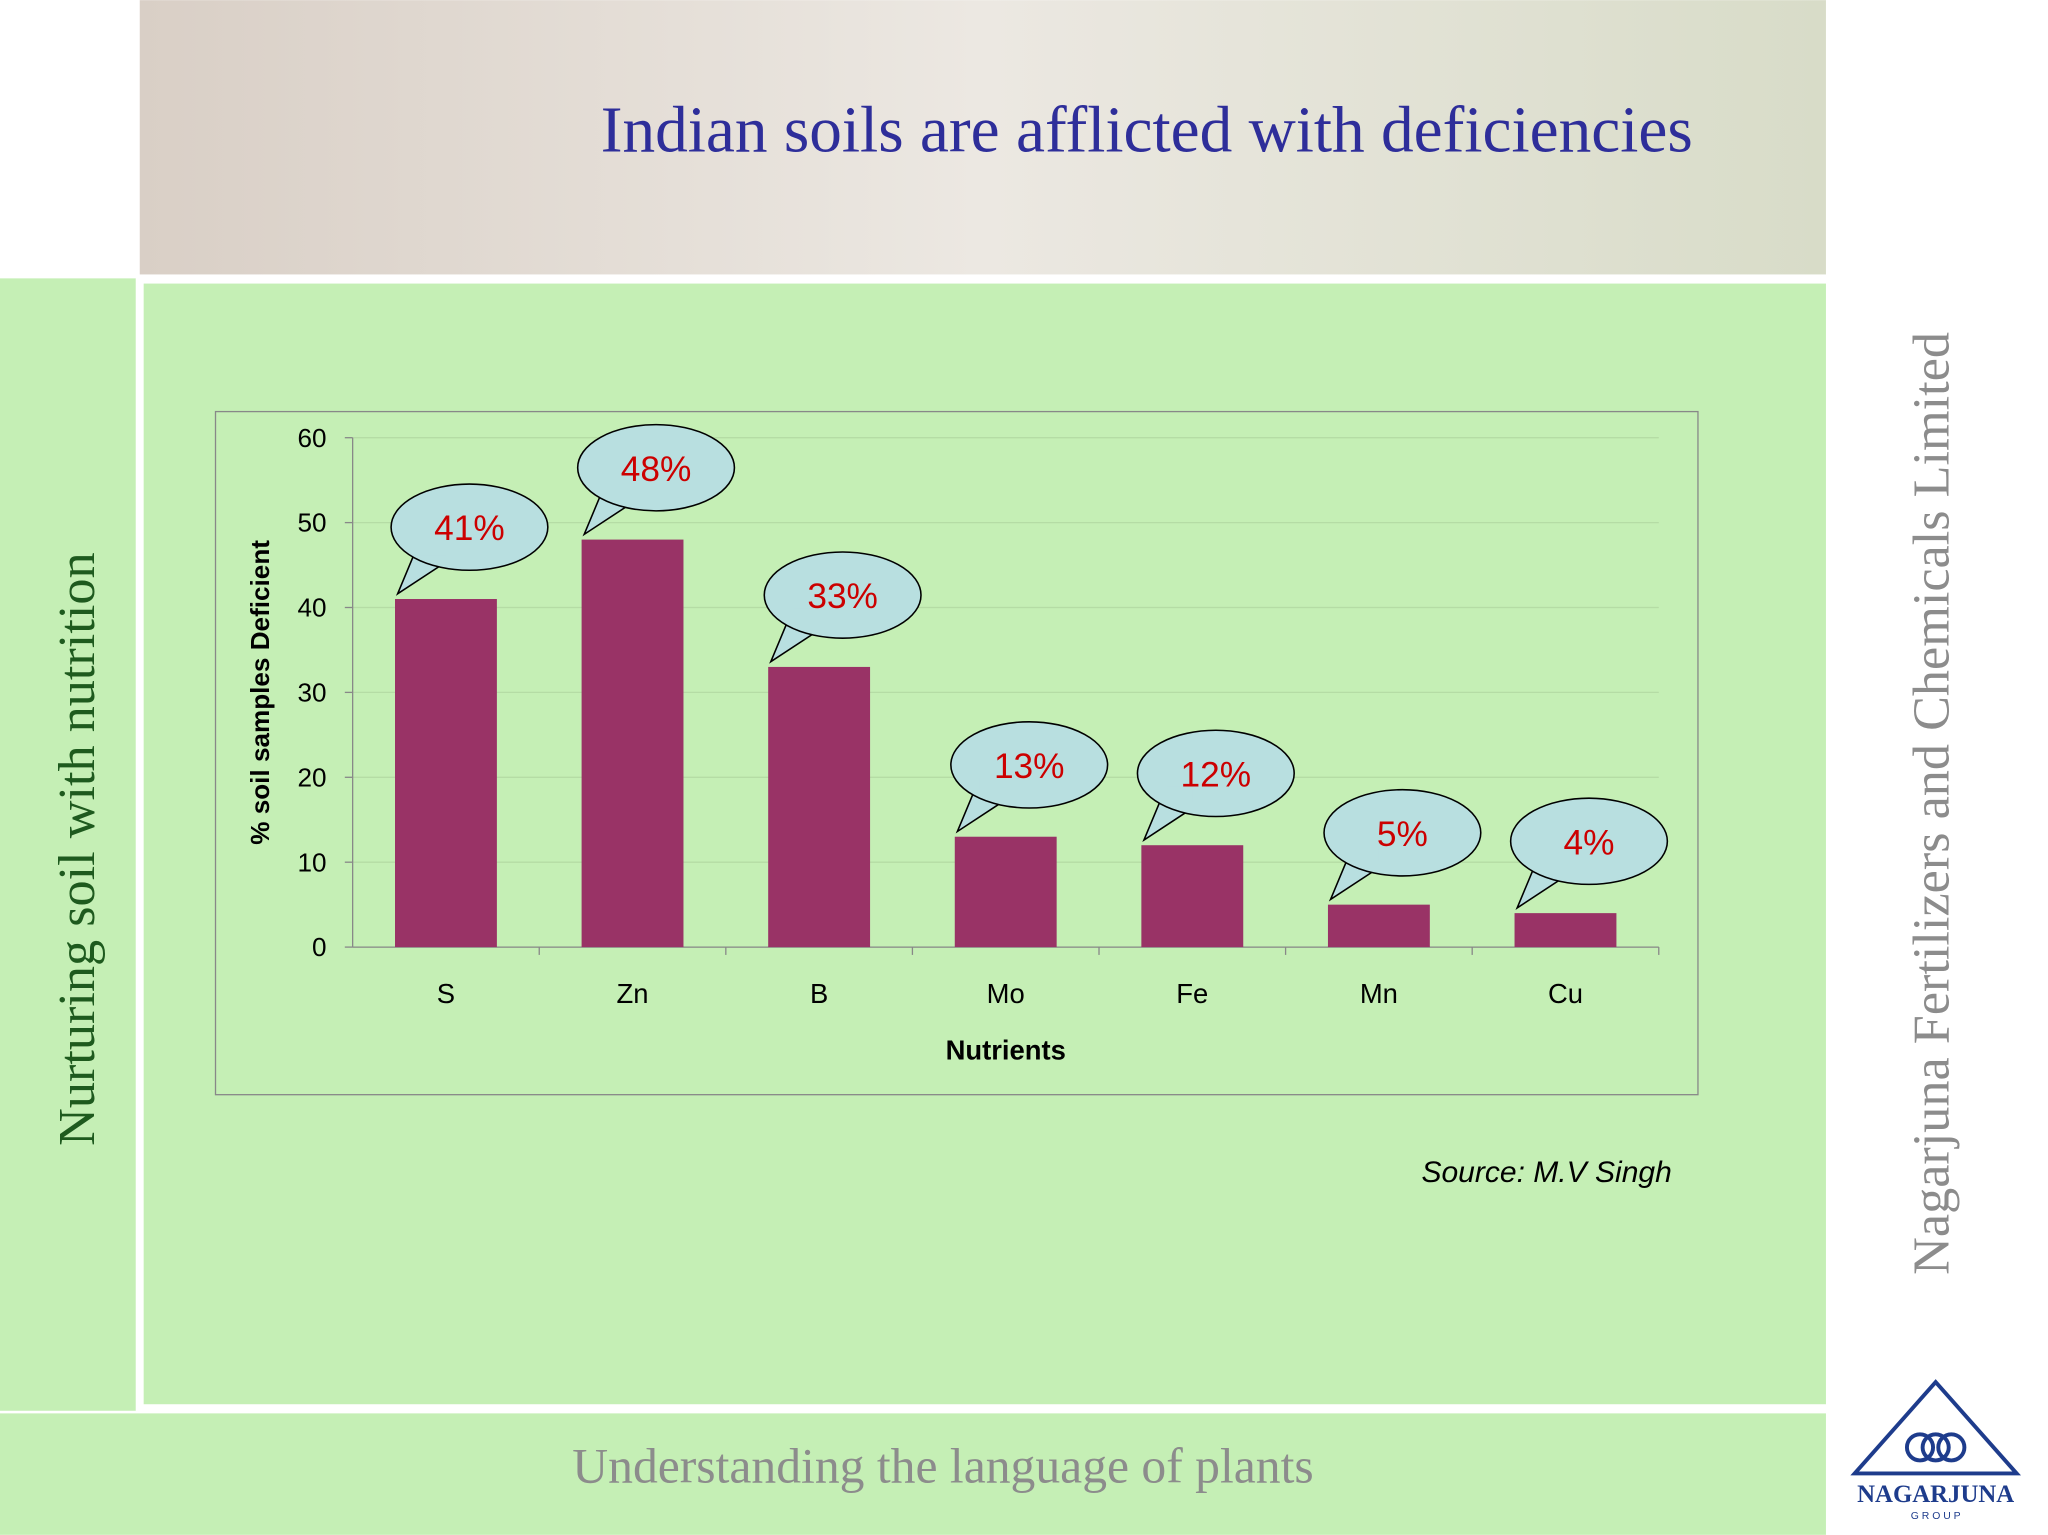 Image resolution: width=2048 pixels, height=1535 pixels. I want to click on y-tick-label: 50, so click(311, 523).